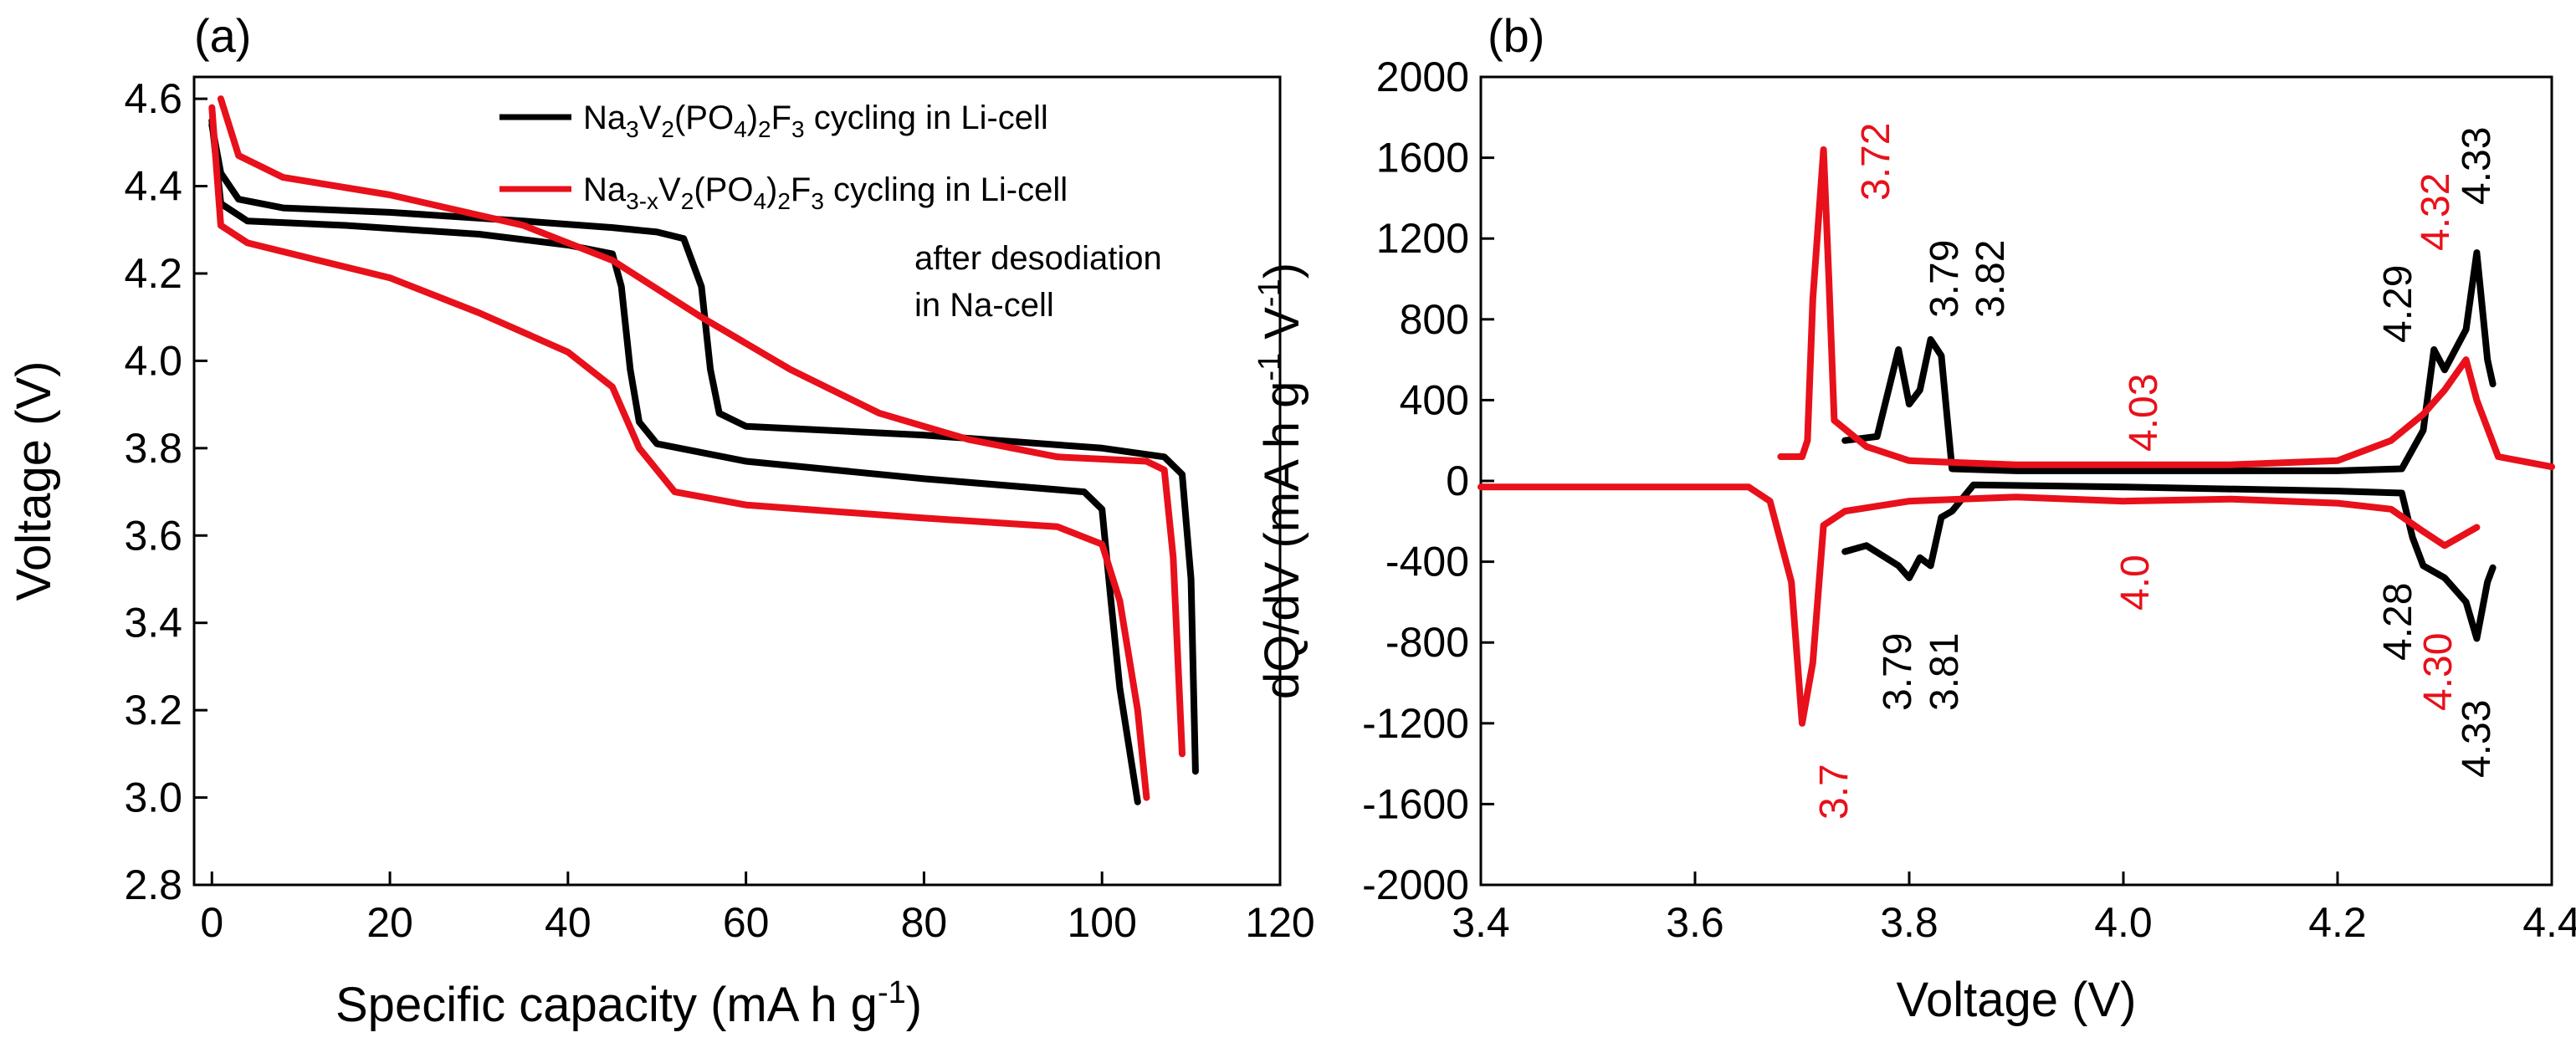 This screenshot has height=1053, width=2576. What do you see at coordinates (153, 623) in the screenshot?
I see `panel-a-y-tick-label: 3.4` at bounding box center [153, 623].